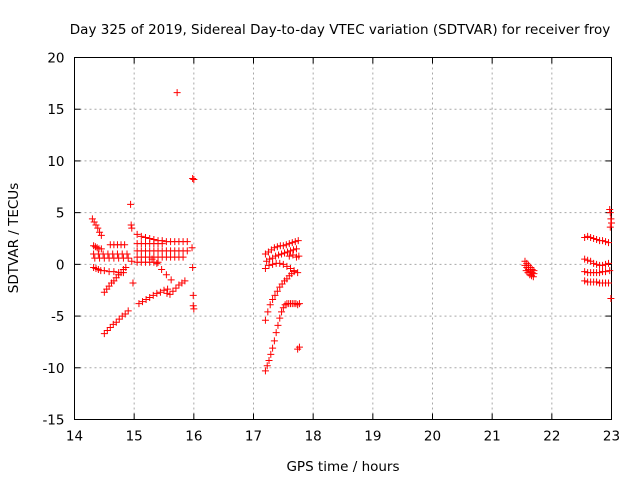  I want to click on x-tick-label: 15, so click(134, 437).